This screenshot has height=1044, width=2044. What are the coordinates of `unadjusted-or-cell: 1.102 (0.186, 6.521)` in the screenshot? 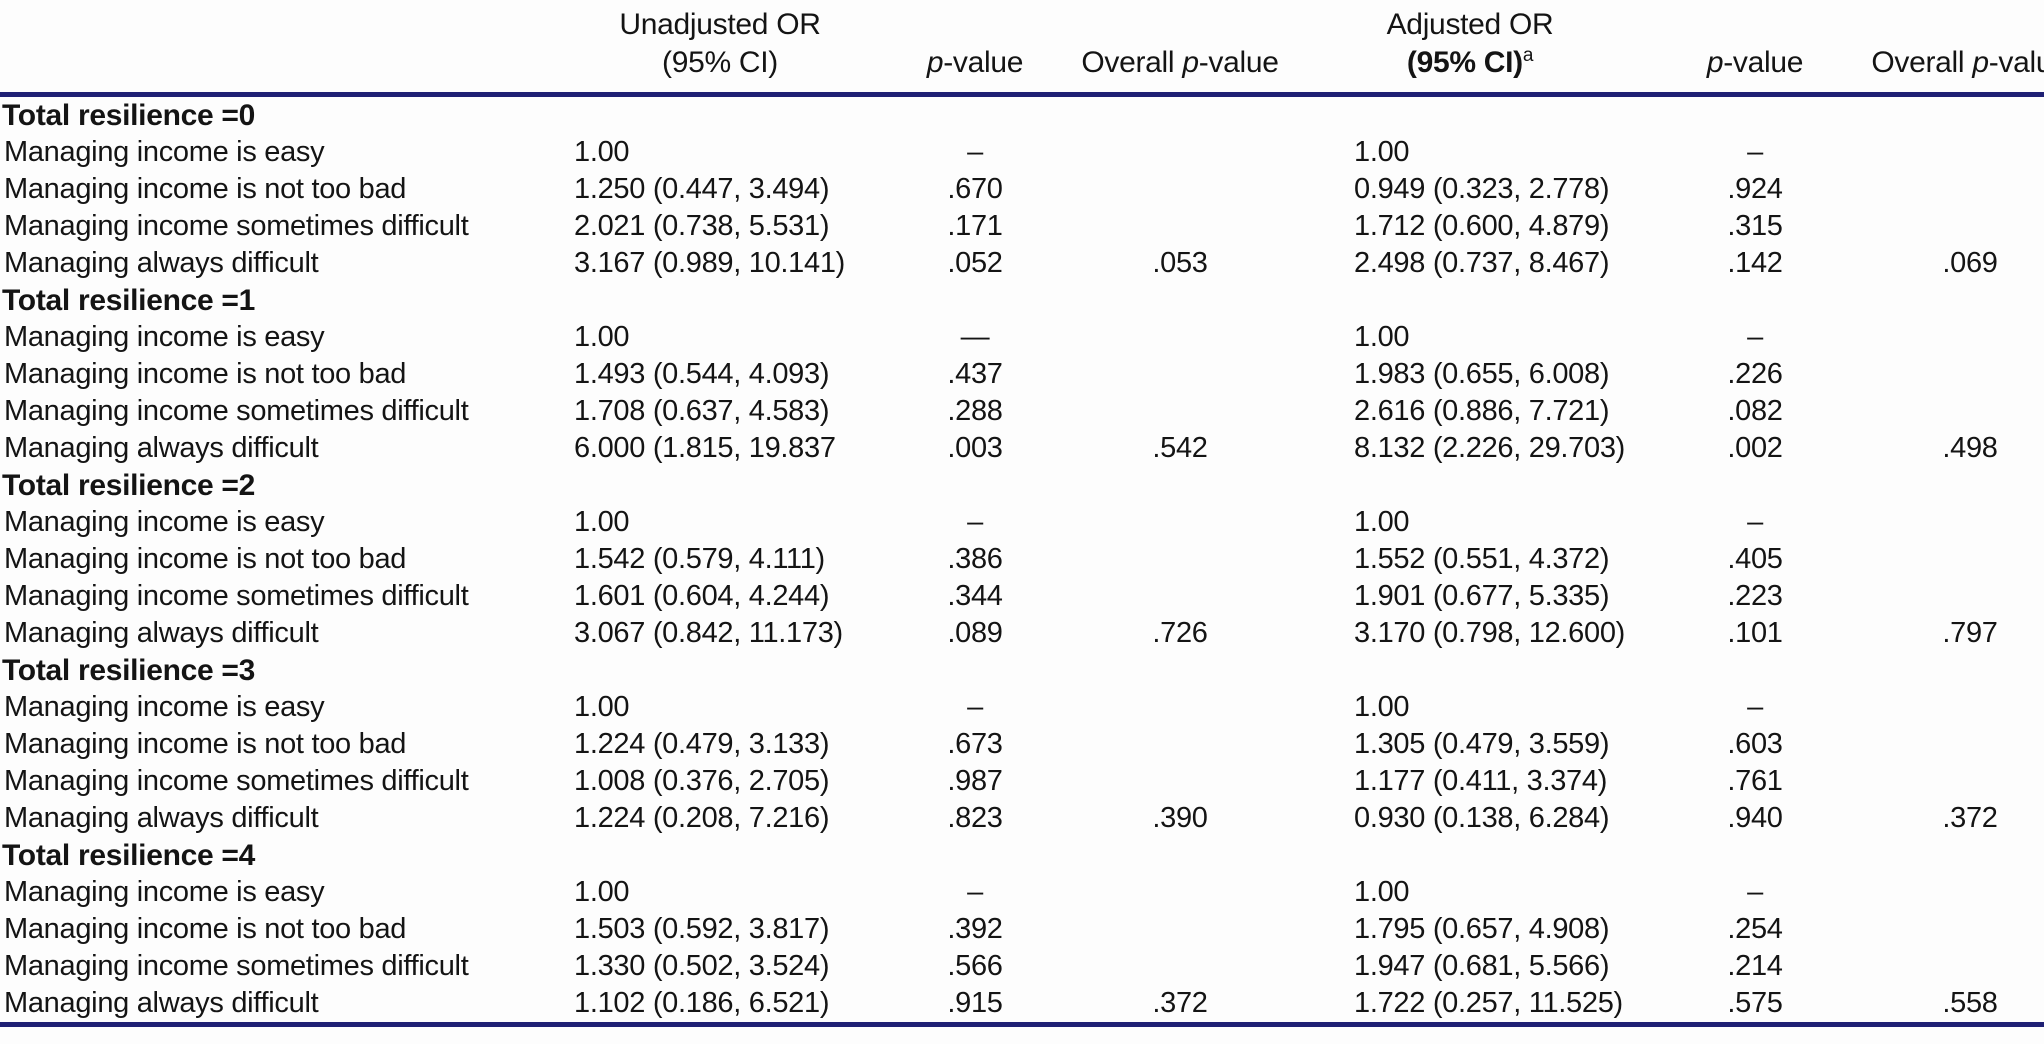 It's located at (702, 1003).